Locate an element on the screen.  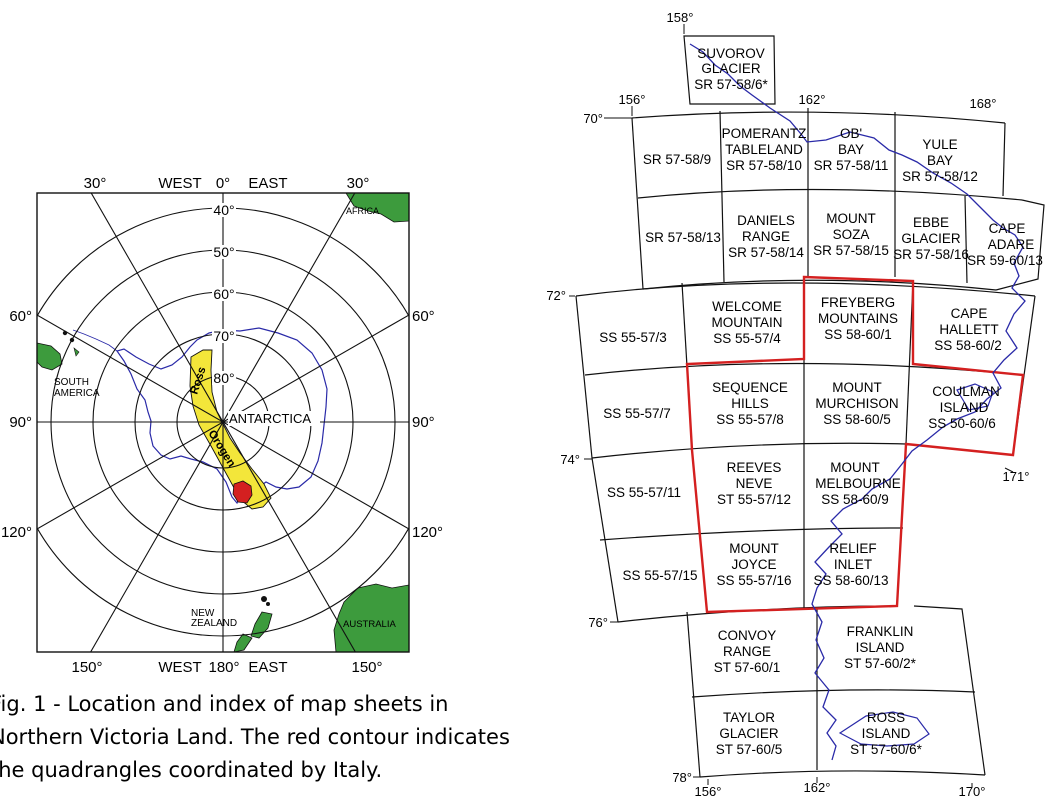
sheet-line: MOUNTAINS is located at coordinates (858, 318).